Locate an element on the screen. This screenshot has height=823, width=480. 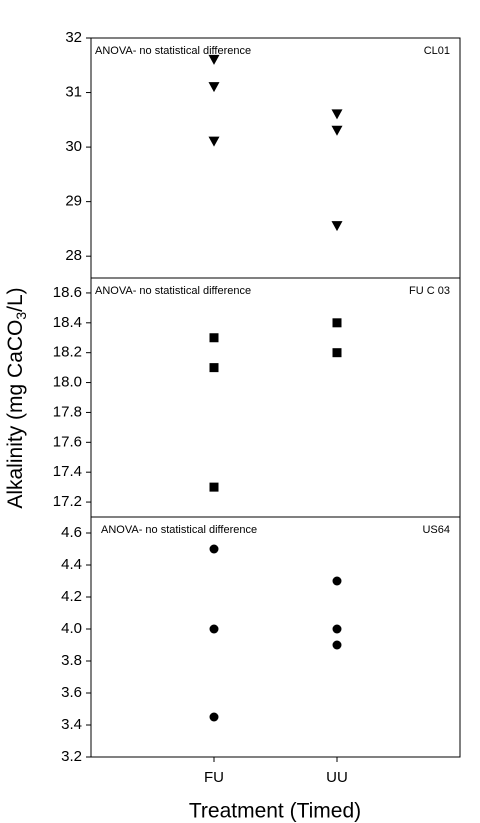
y-tick-label: 3.4 is located at coordinates (71, 724).